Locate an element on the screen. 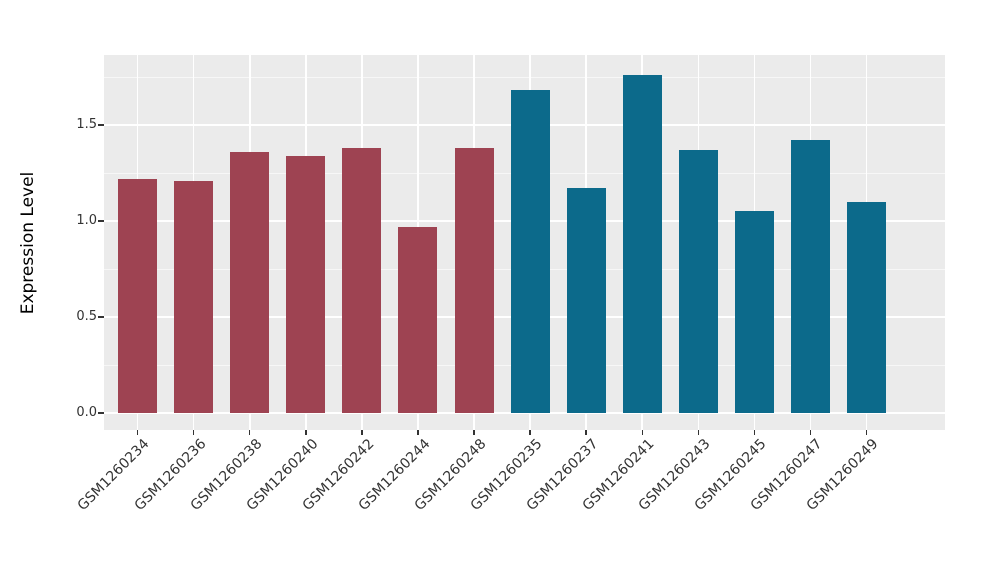 This screenshot has width=1000, height=580. gridline-major is located at coordinates (524, 413).